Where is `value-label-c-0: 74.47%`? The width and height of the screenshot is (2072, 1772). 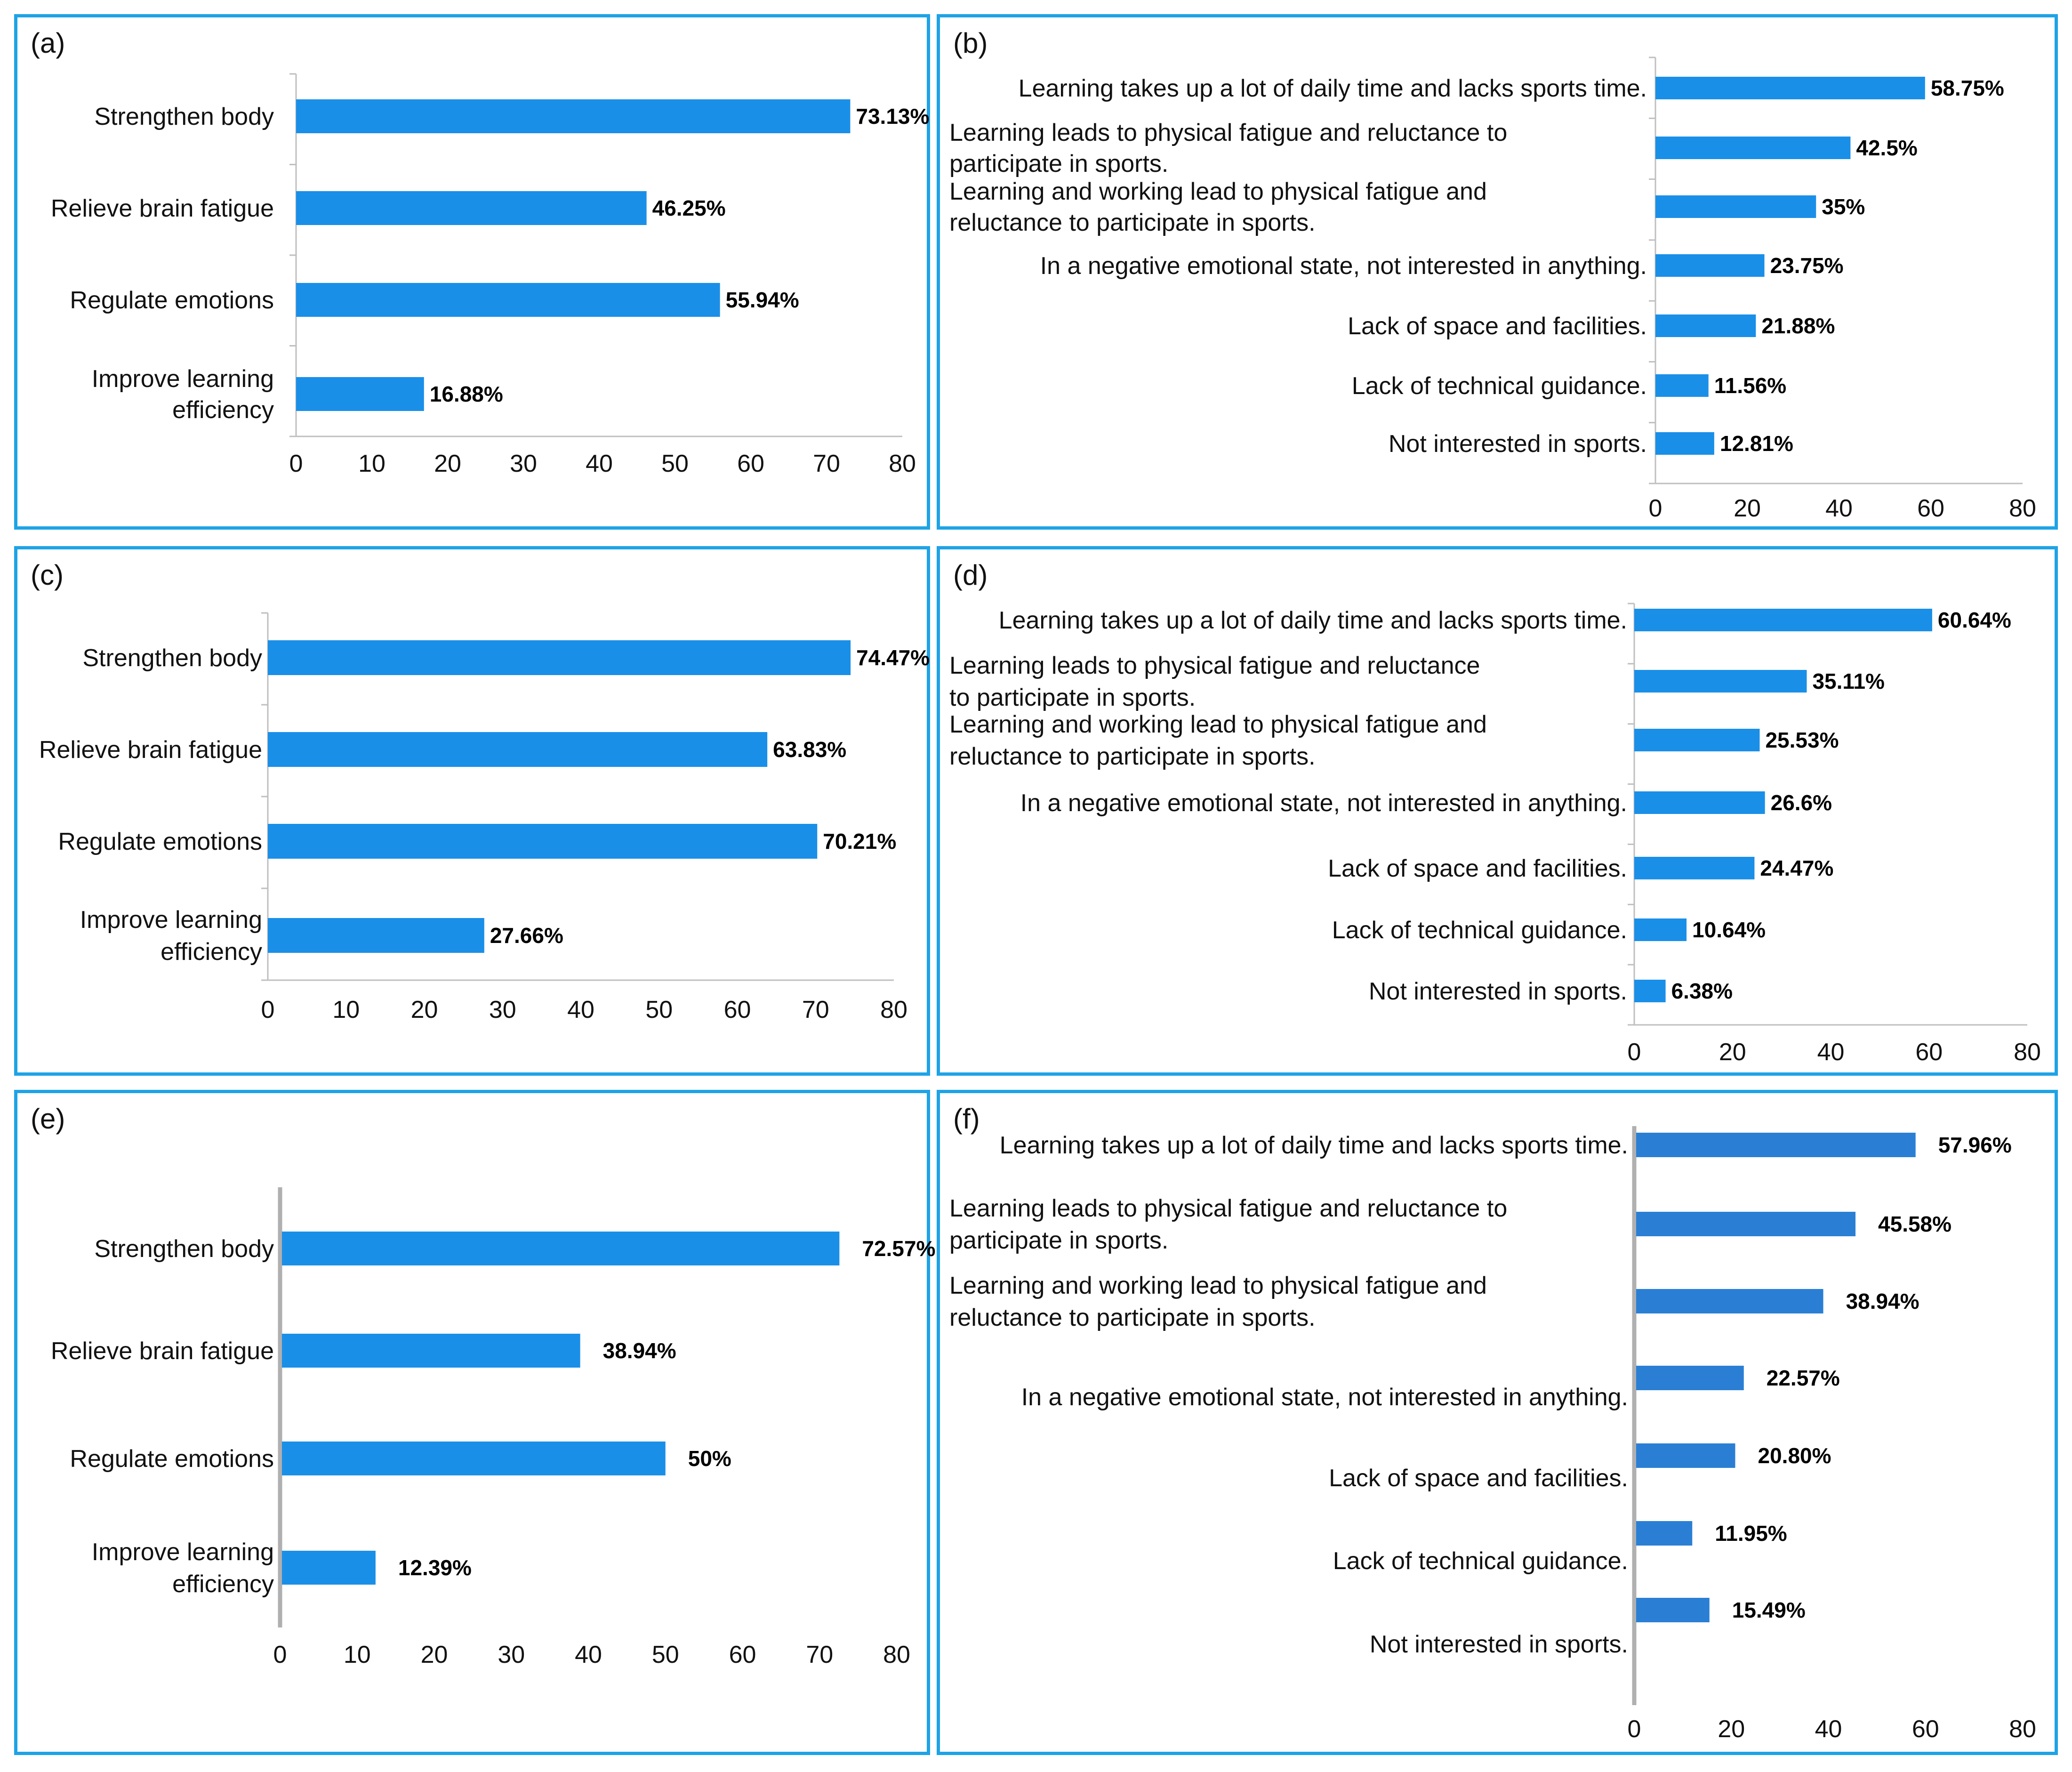 value-label-c-0: 74.47% is located at coordinates (893, 658).